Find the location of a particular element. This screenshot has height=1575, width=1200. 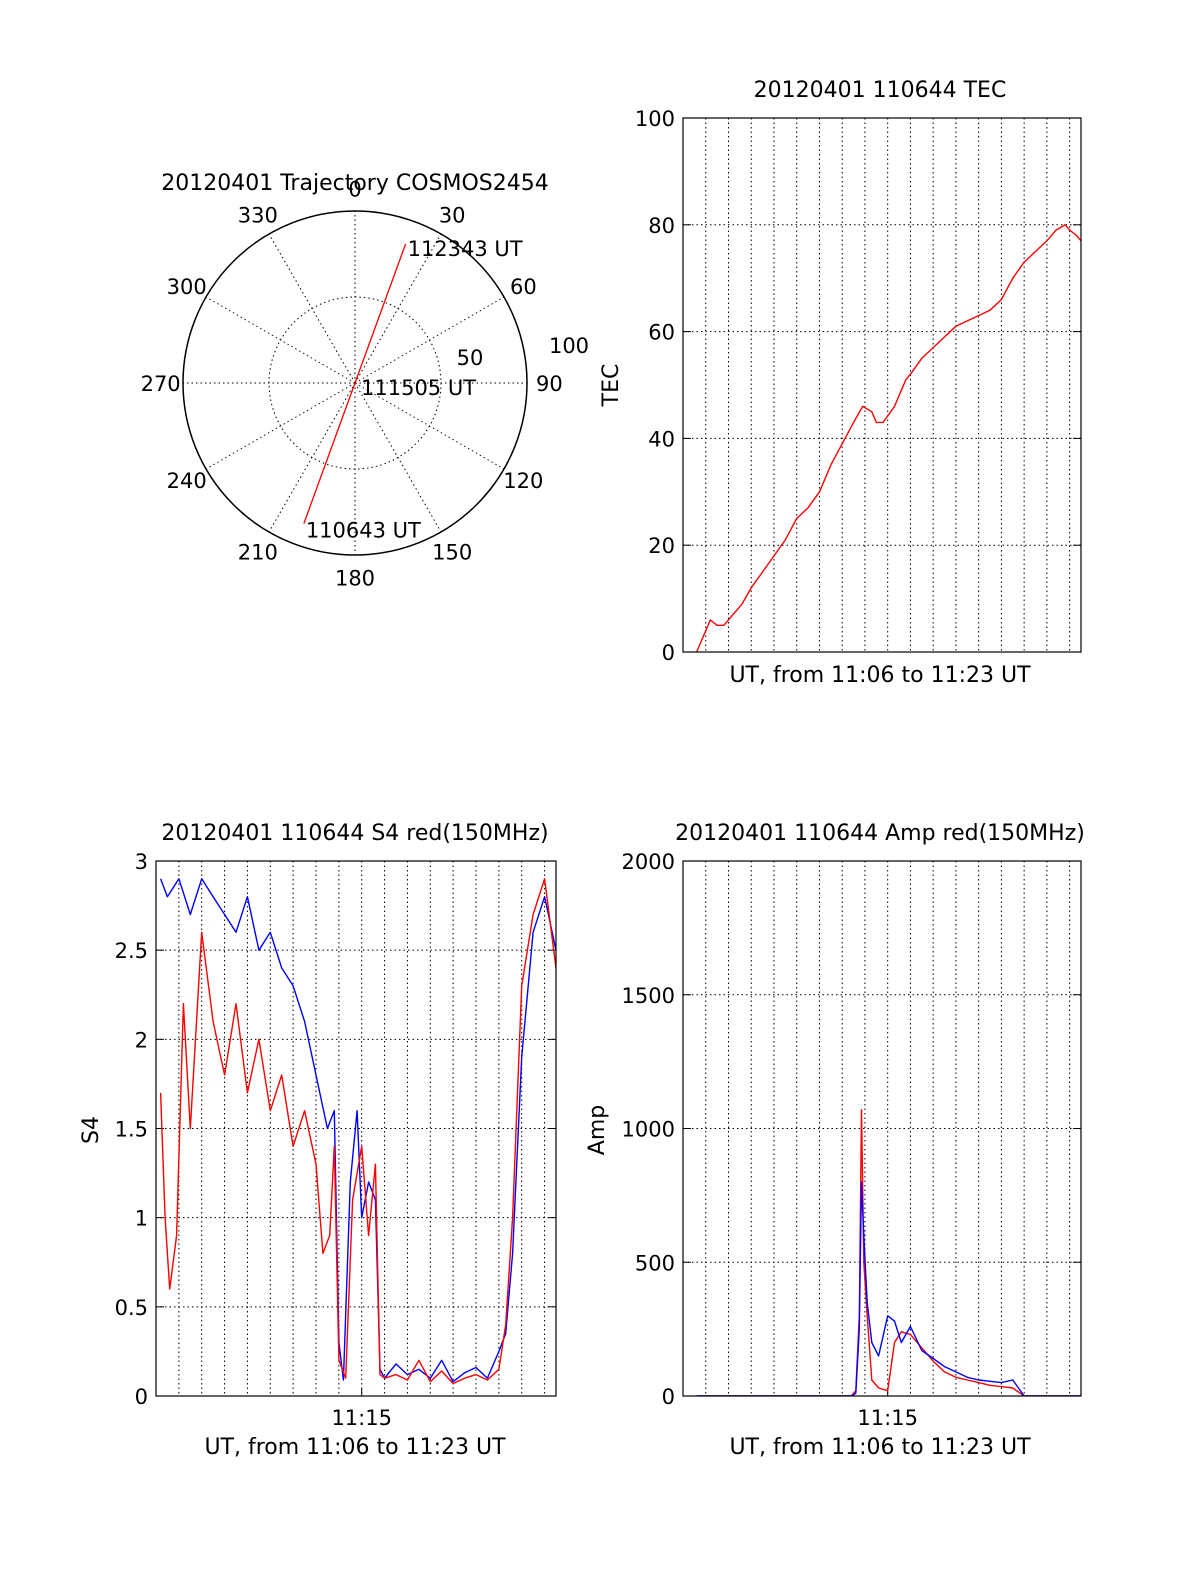

polar-angle-label-270: 270 is located at coordinates (161, 384).